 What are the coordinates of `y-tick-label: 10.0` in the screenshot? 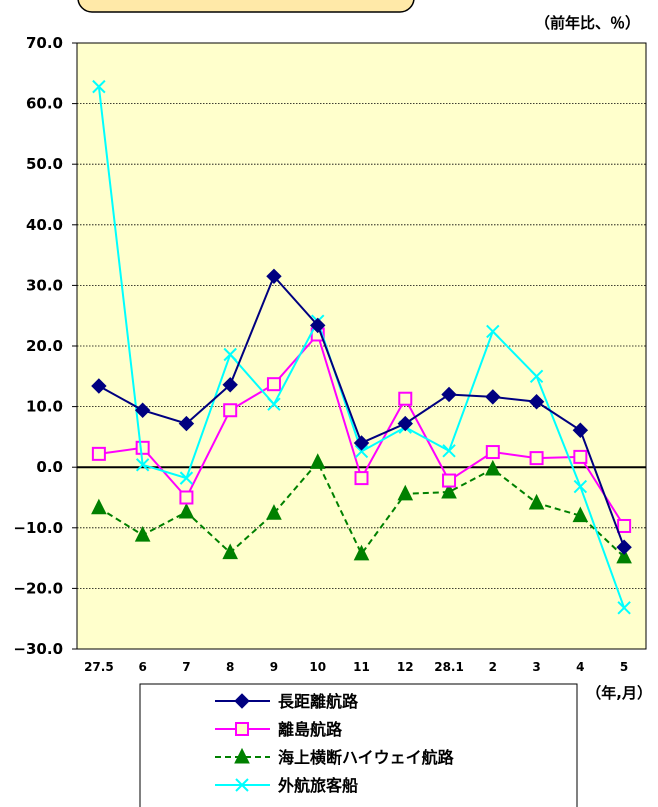 It's located at (44, 407).